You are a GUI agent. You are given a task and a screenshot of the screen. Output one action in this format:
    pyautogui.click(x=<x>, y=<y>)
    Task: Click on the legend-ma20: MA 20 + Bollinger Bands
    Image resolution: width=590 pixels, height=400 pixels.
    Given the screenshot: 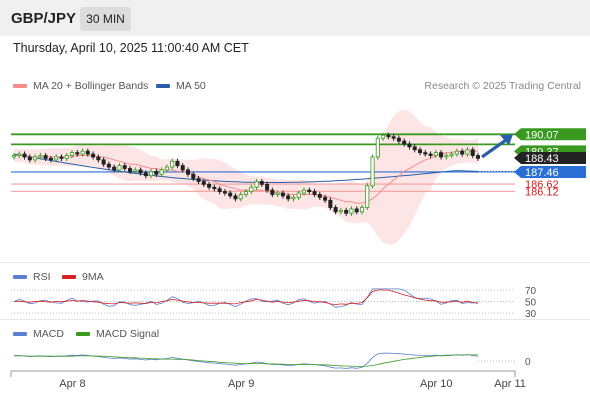 What is the action you would take?
    pyautogui.click(x=80, y=86)
    